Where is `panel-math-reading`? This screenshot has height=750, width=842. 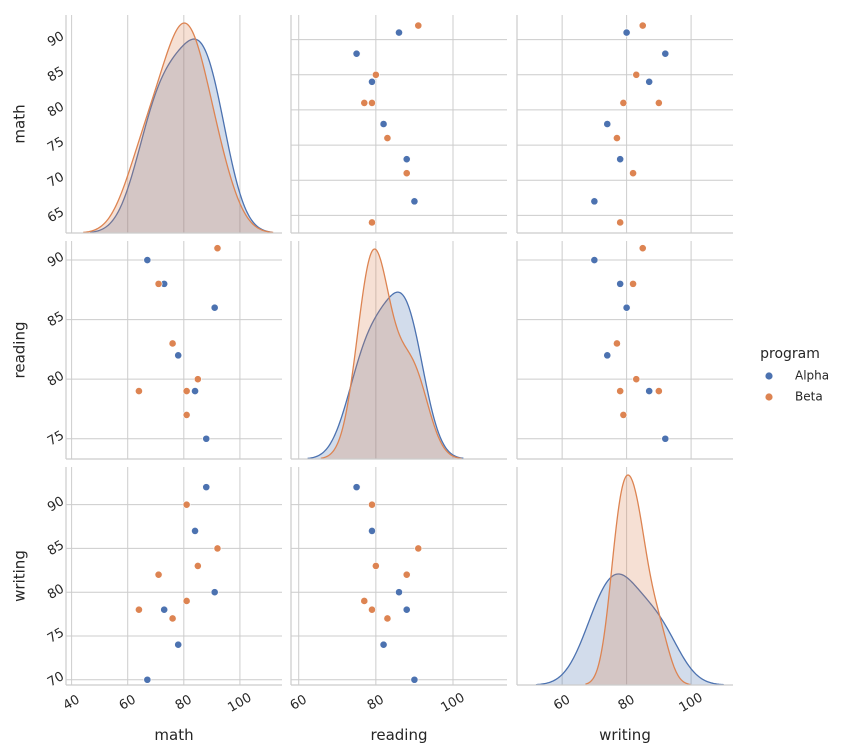
panel-math-reading is located at coordinates (398, 124).